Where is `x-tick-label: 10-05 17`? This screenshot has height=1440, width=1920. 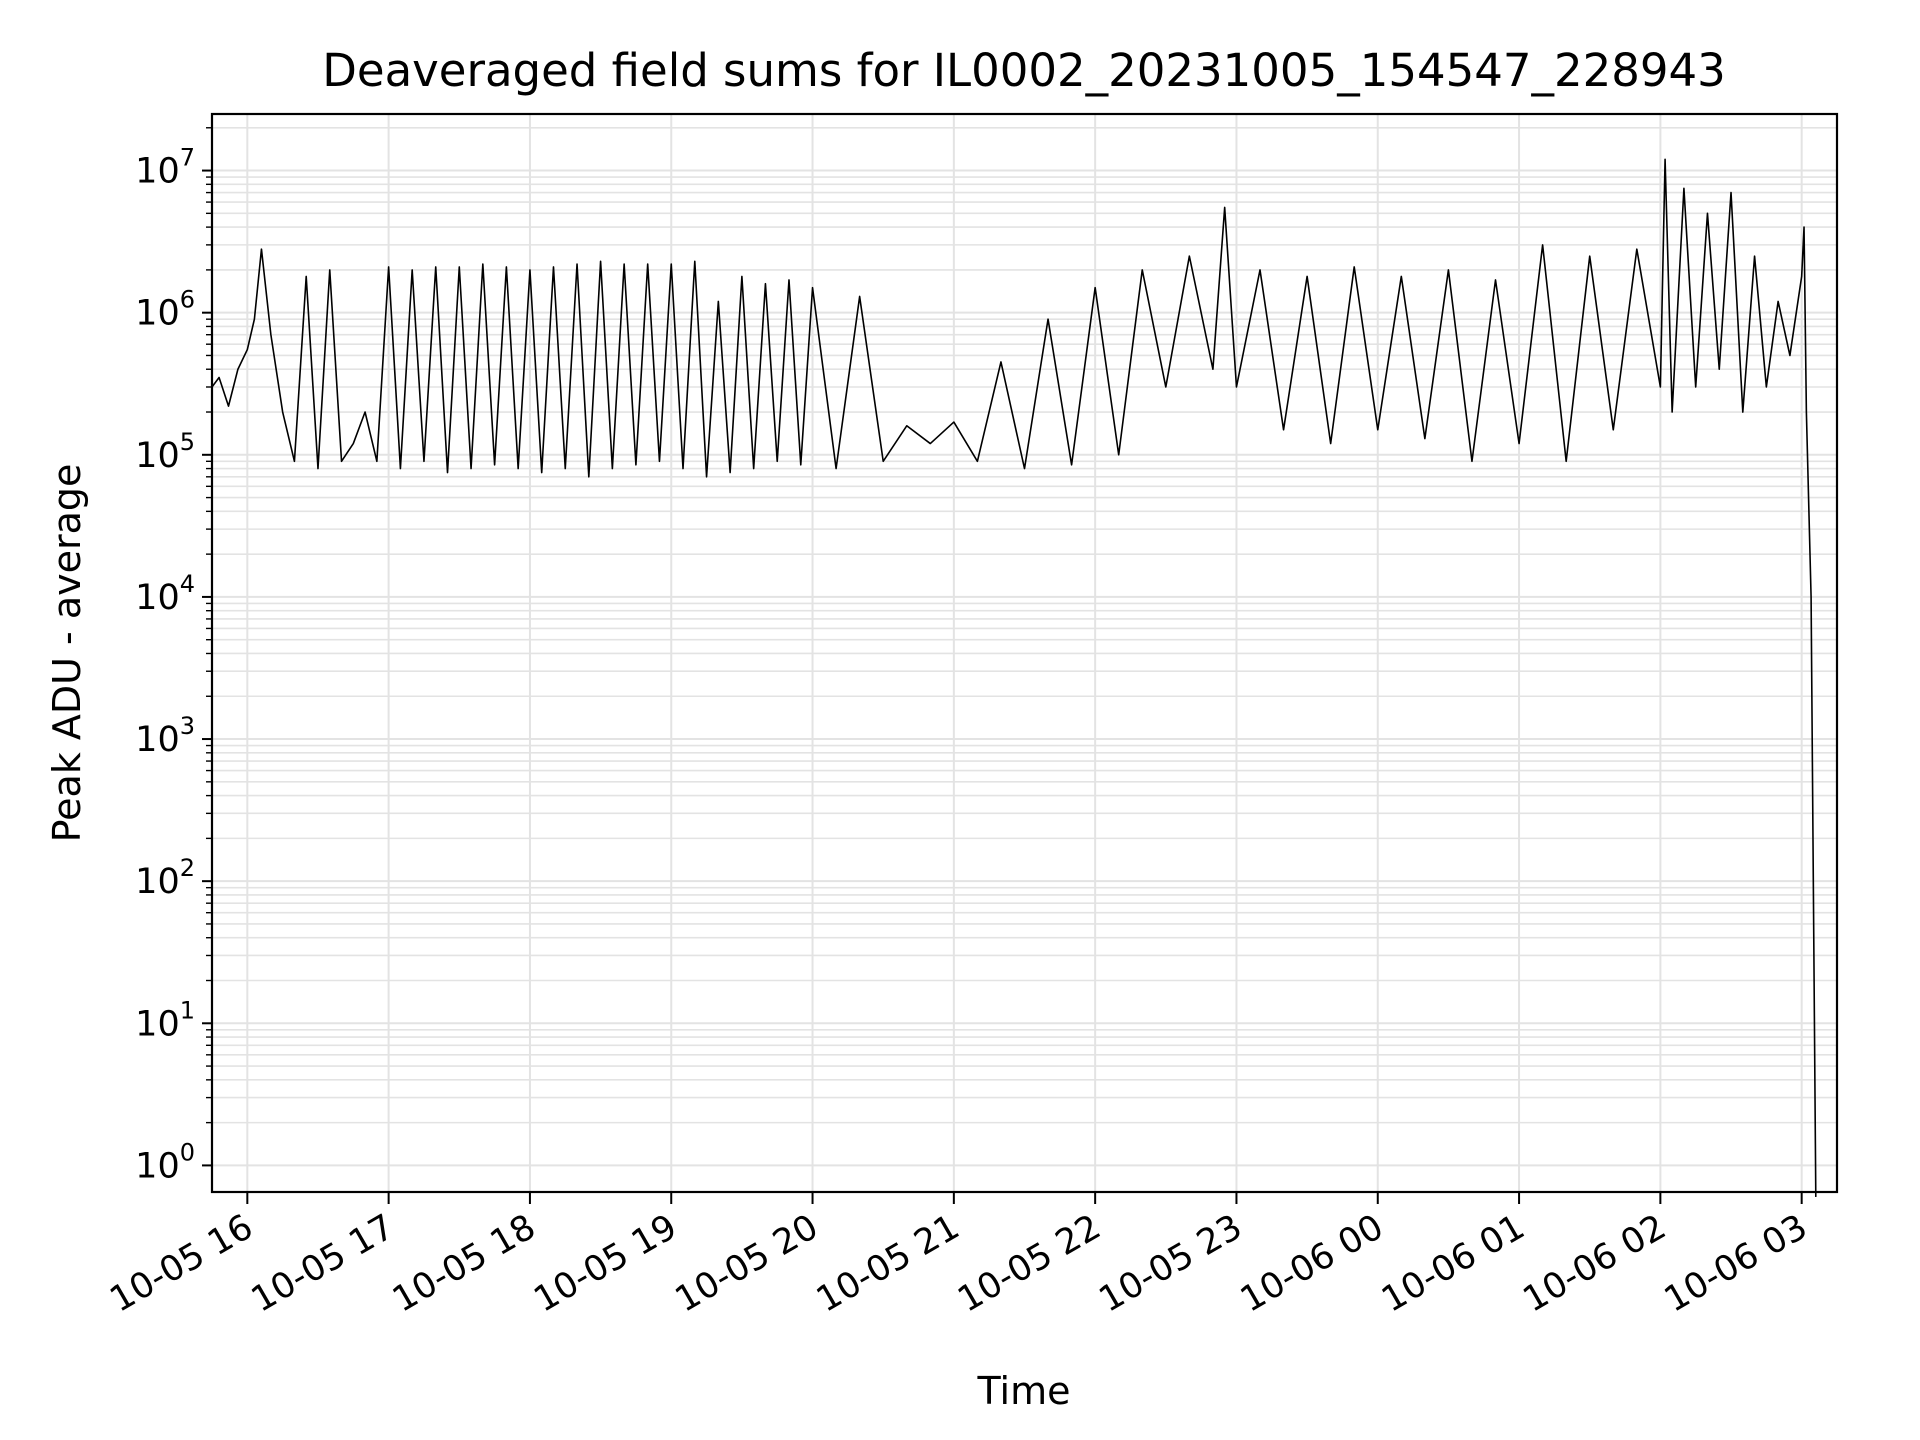
x-tick-label: 10-05 17 is located at coordinates (323, 1263).